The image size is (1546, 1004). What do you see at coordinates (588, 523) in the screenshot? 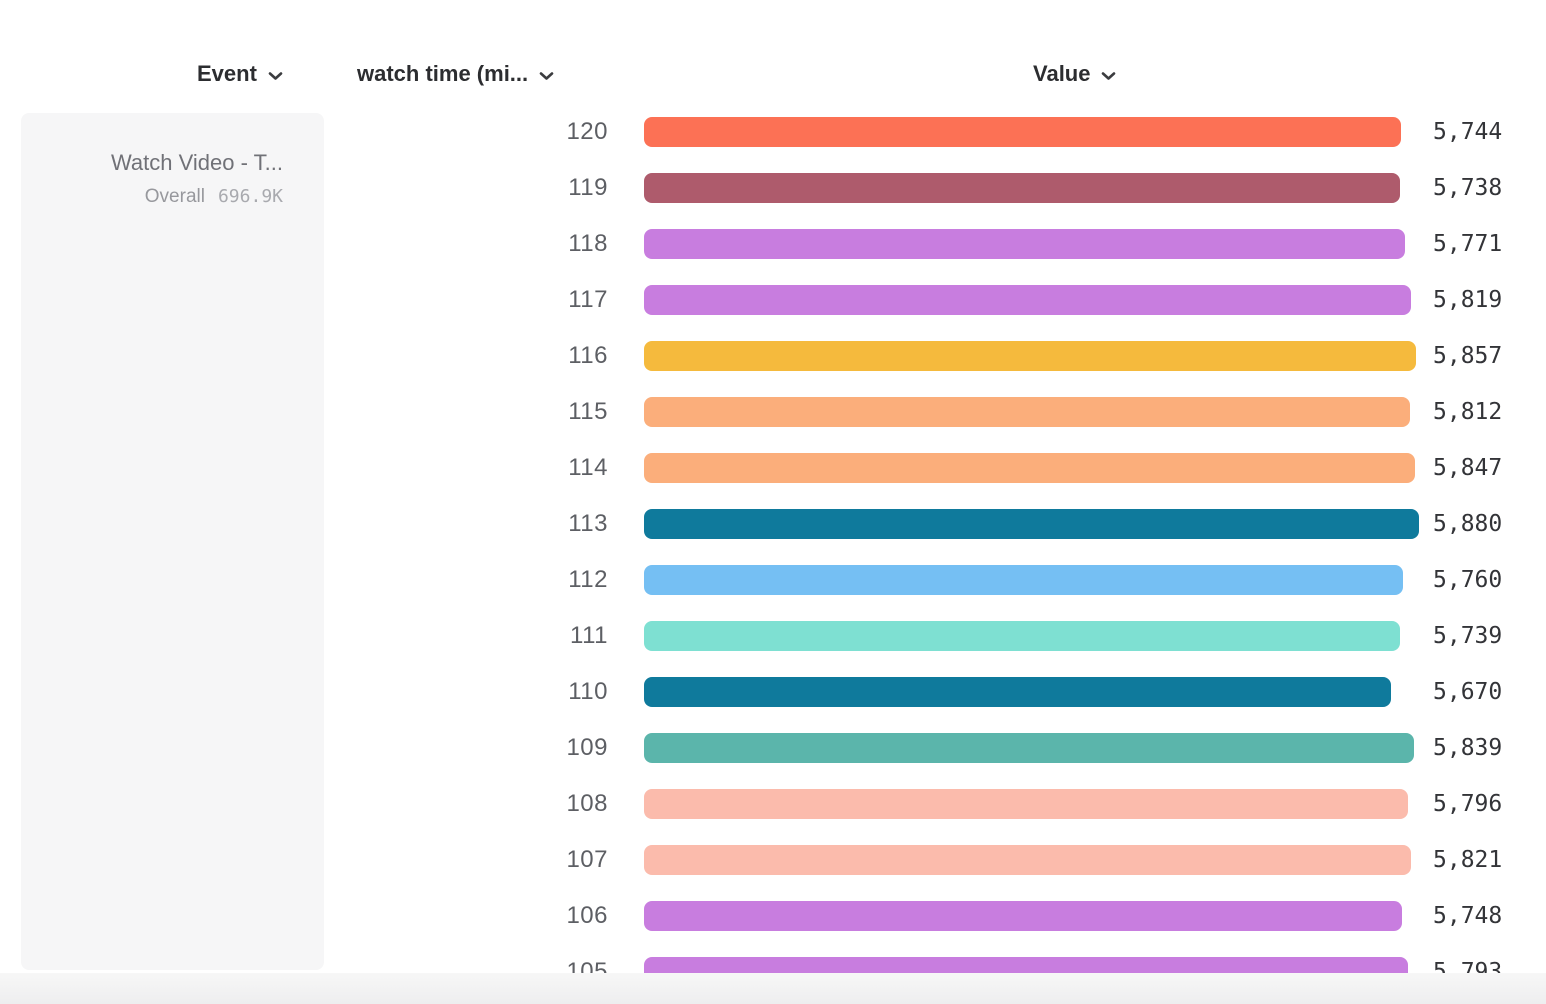
I see `y-axis-tick-label: 113` at bounding box center [588, 523].